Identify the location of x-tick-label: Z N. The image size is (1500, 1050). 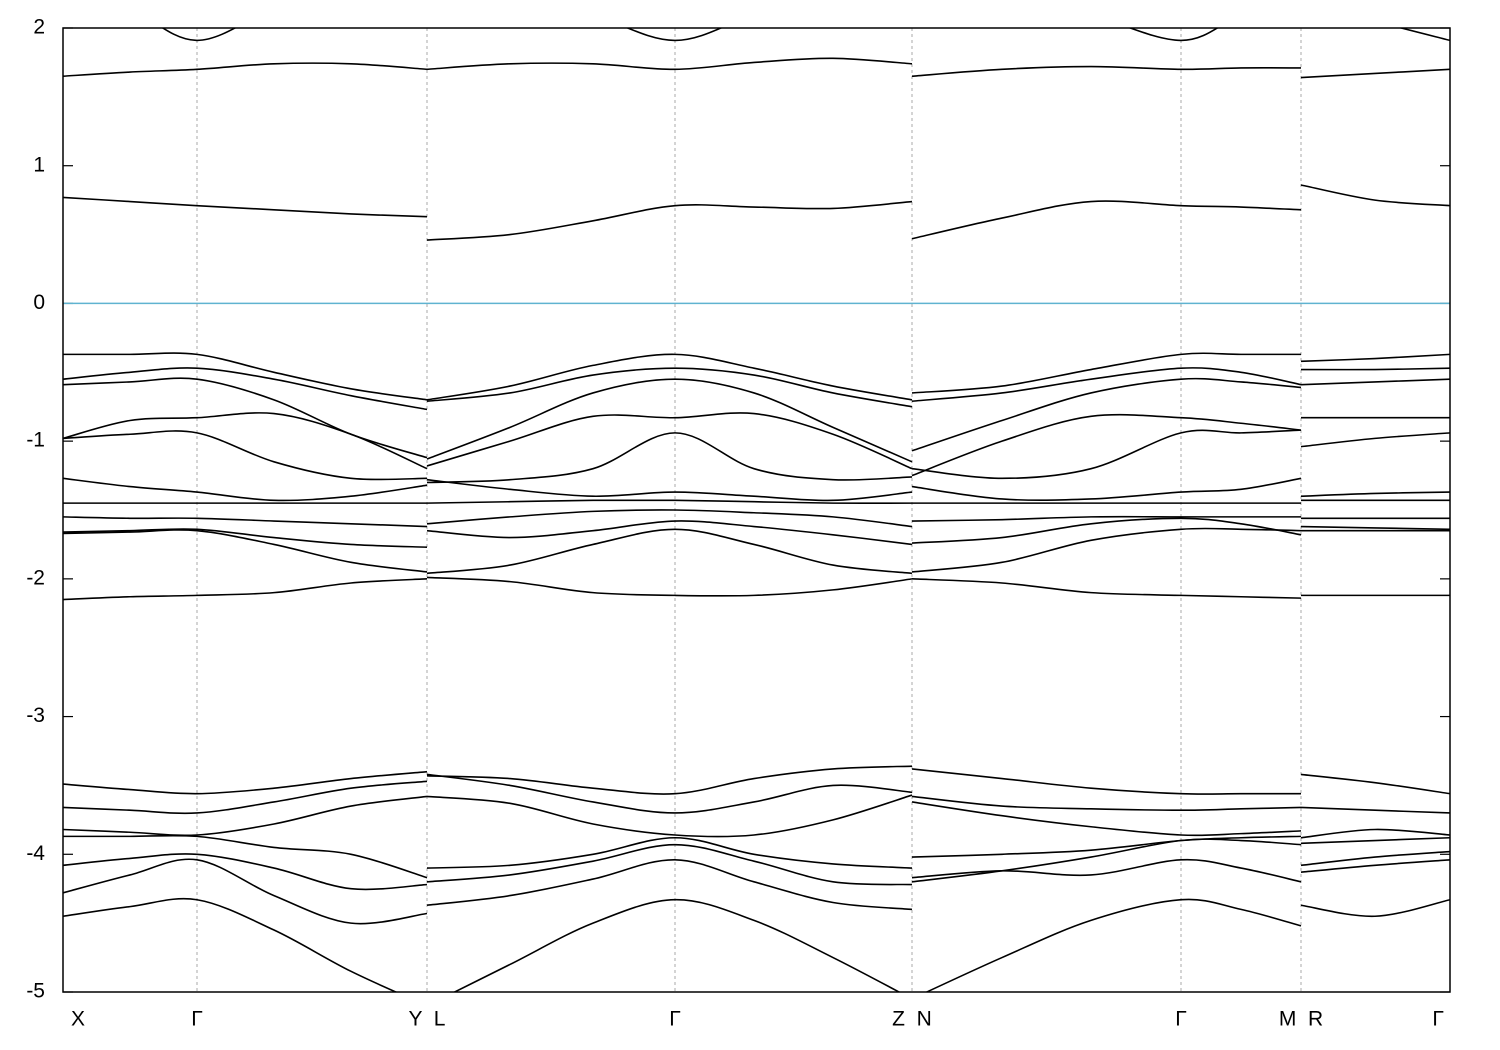
(912, 1019).